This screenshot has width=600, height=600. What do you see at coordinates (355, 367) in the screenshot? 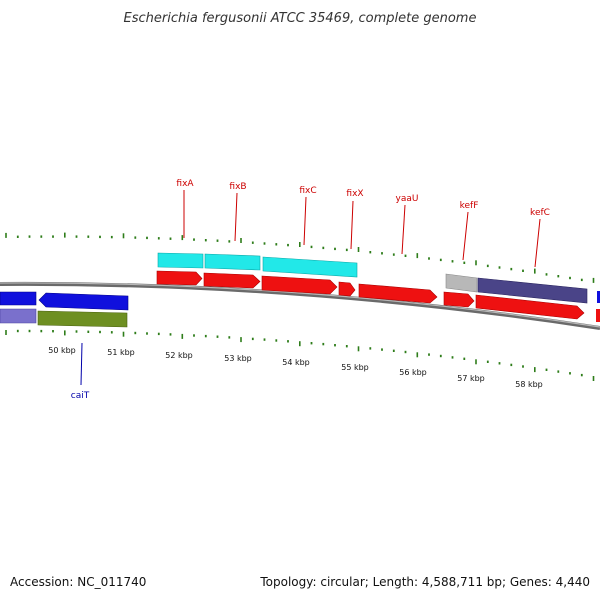
I see `scale-label: 55 kbp` at bounding box center [355, 367].